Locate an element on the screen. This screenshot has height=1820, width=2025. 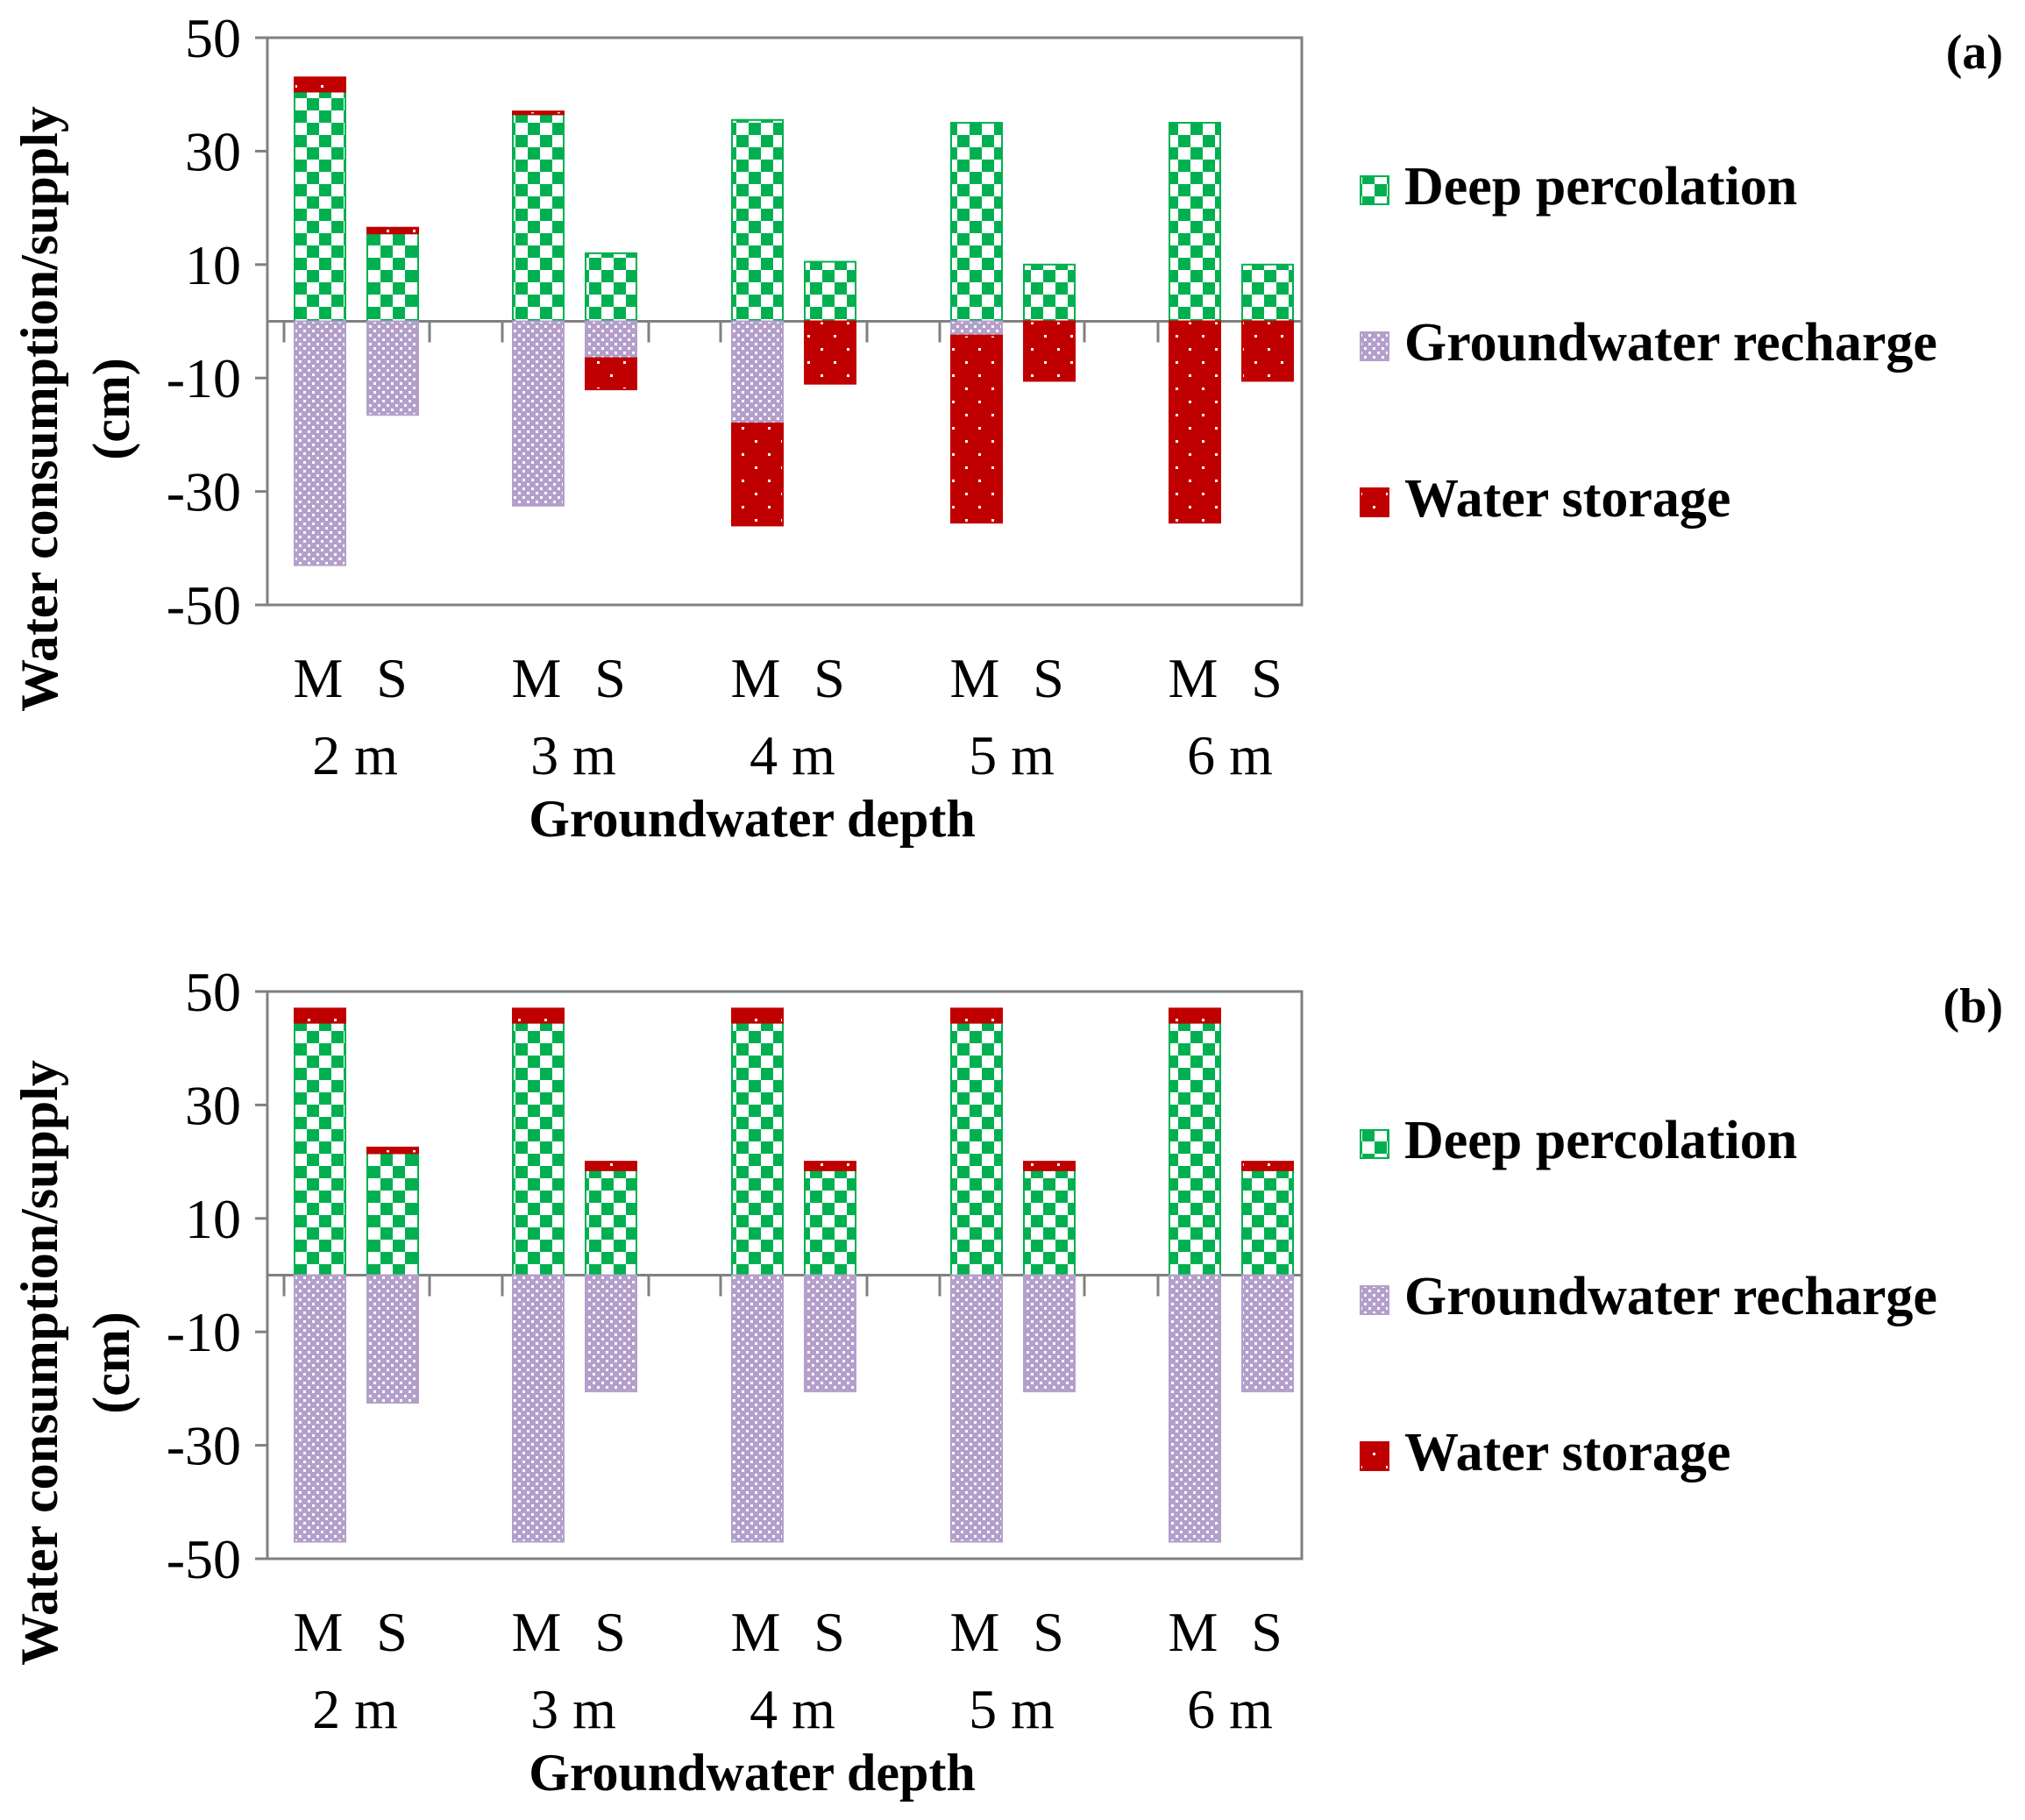
group-label: 2 m is located at coordinates (355, 755).